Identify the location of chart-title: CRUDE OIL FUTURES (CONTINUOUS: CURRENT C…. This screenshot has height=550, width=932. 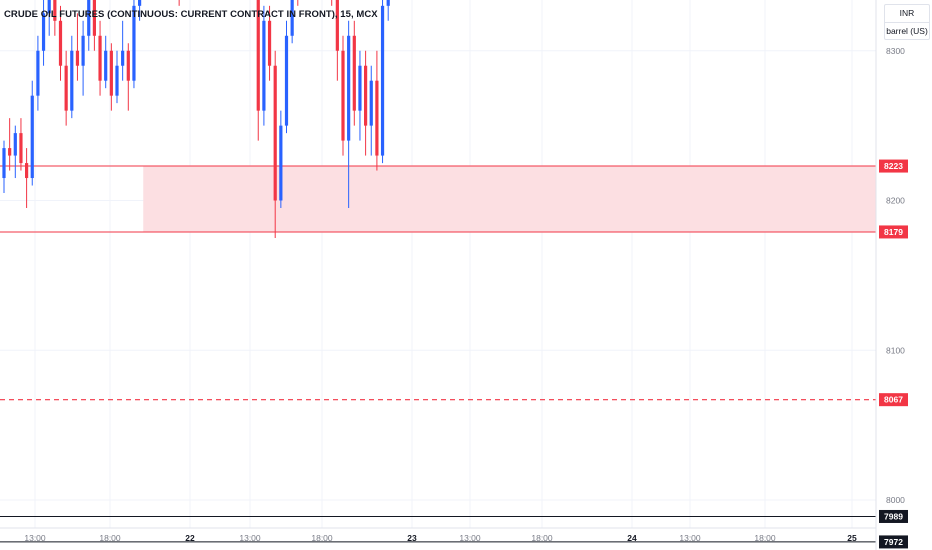
(191, 14).